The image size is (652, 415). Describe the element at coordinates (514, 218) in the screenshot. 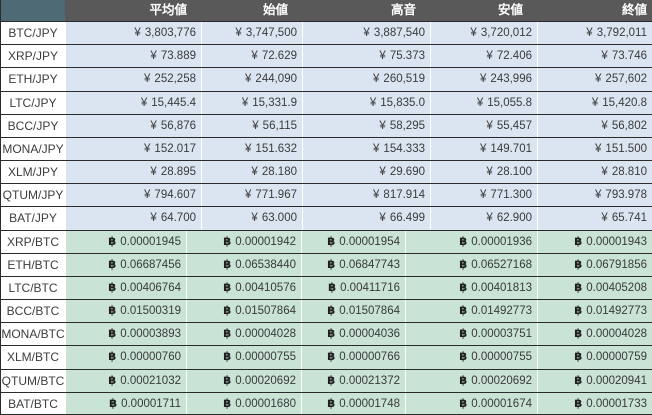

I see `price-value: 62.900` at that location.